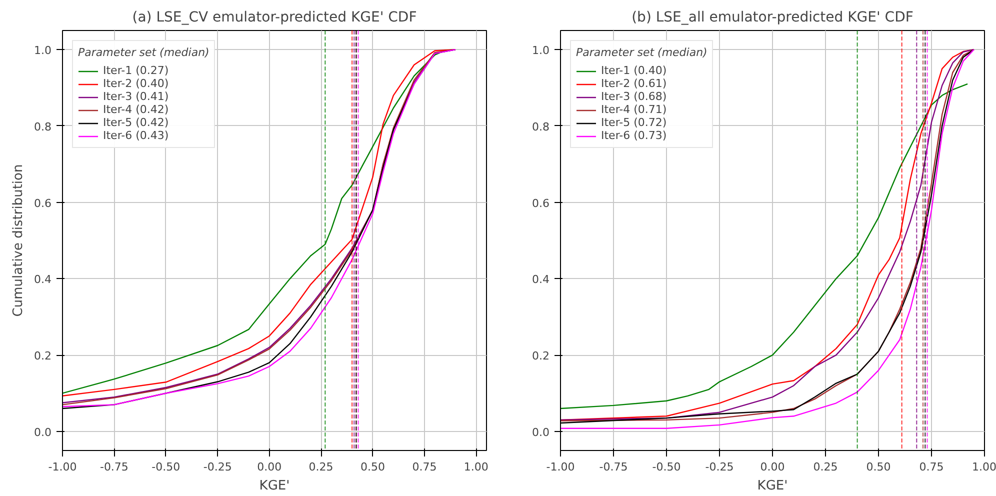 The image size is (996, 496). What do you see at coordinates (274, 18) in the screenshot?
I see `chart-title: (a) LSE_CV emulator-predicted KGE' CDF` at bounding box center [274, 18].